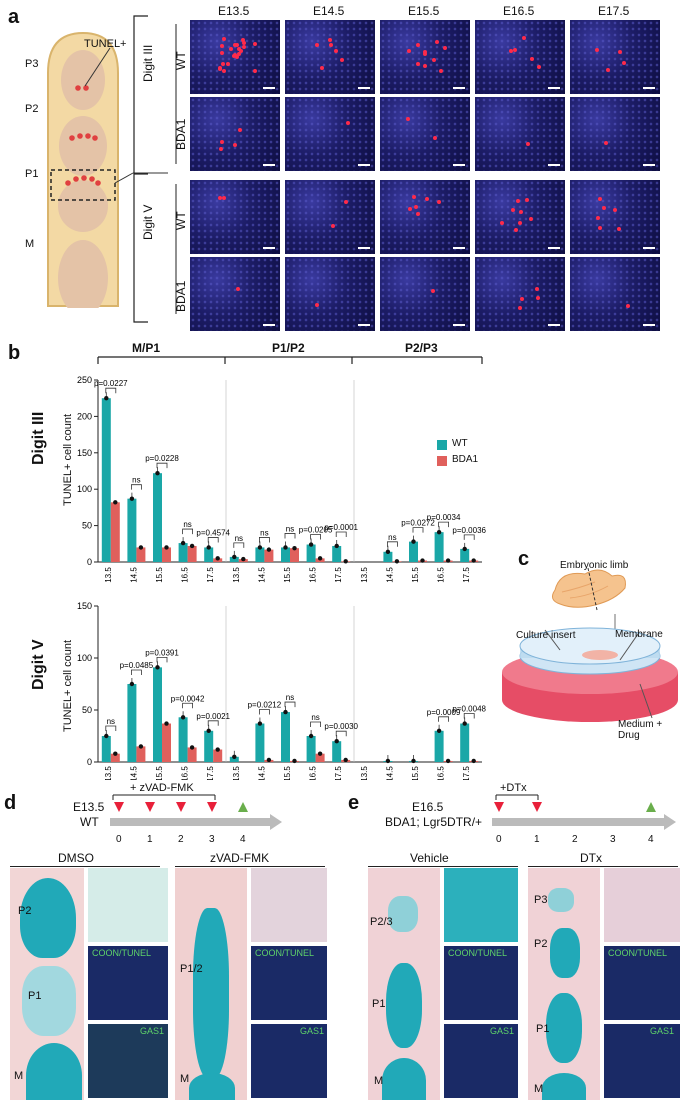 The height and width of the screenshot is (1102, 685). Describe the element at coordinates (543, 1029) in the screenshot. I see `e-dtx-p1: P1` at that location.